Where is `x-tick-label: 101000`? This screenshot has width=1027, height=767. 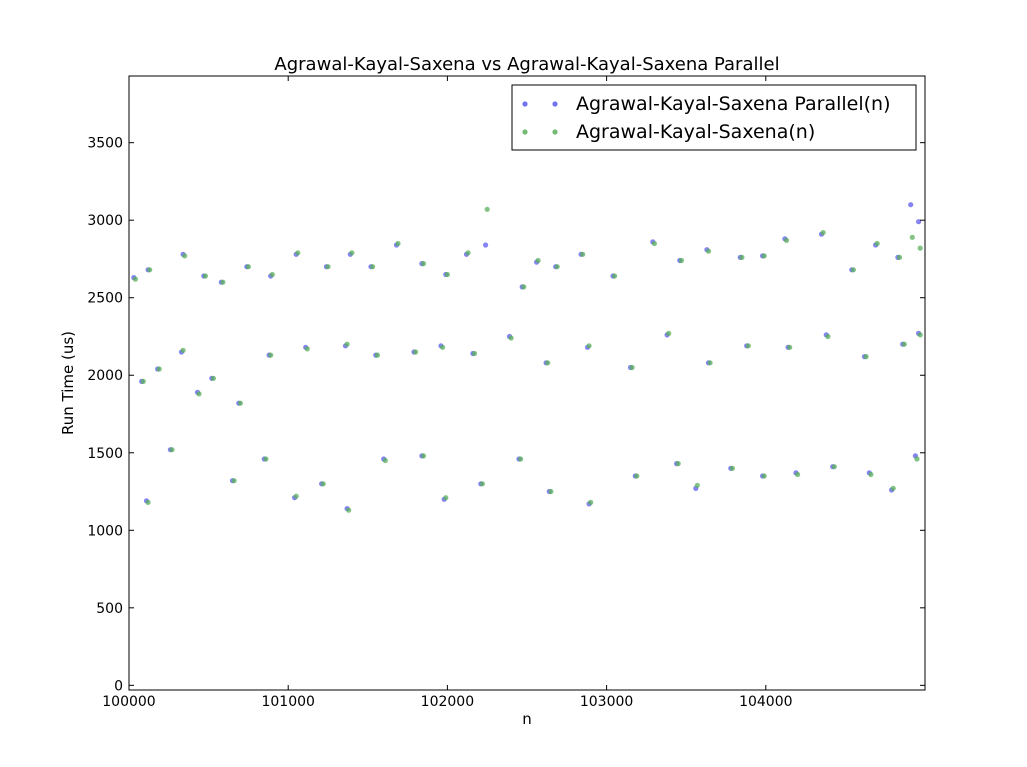
x-tick-label: 101000 is located at coordinates (287, 702).